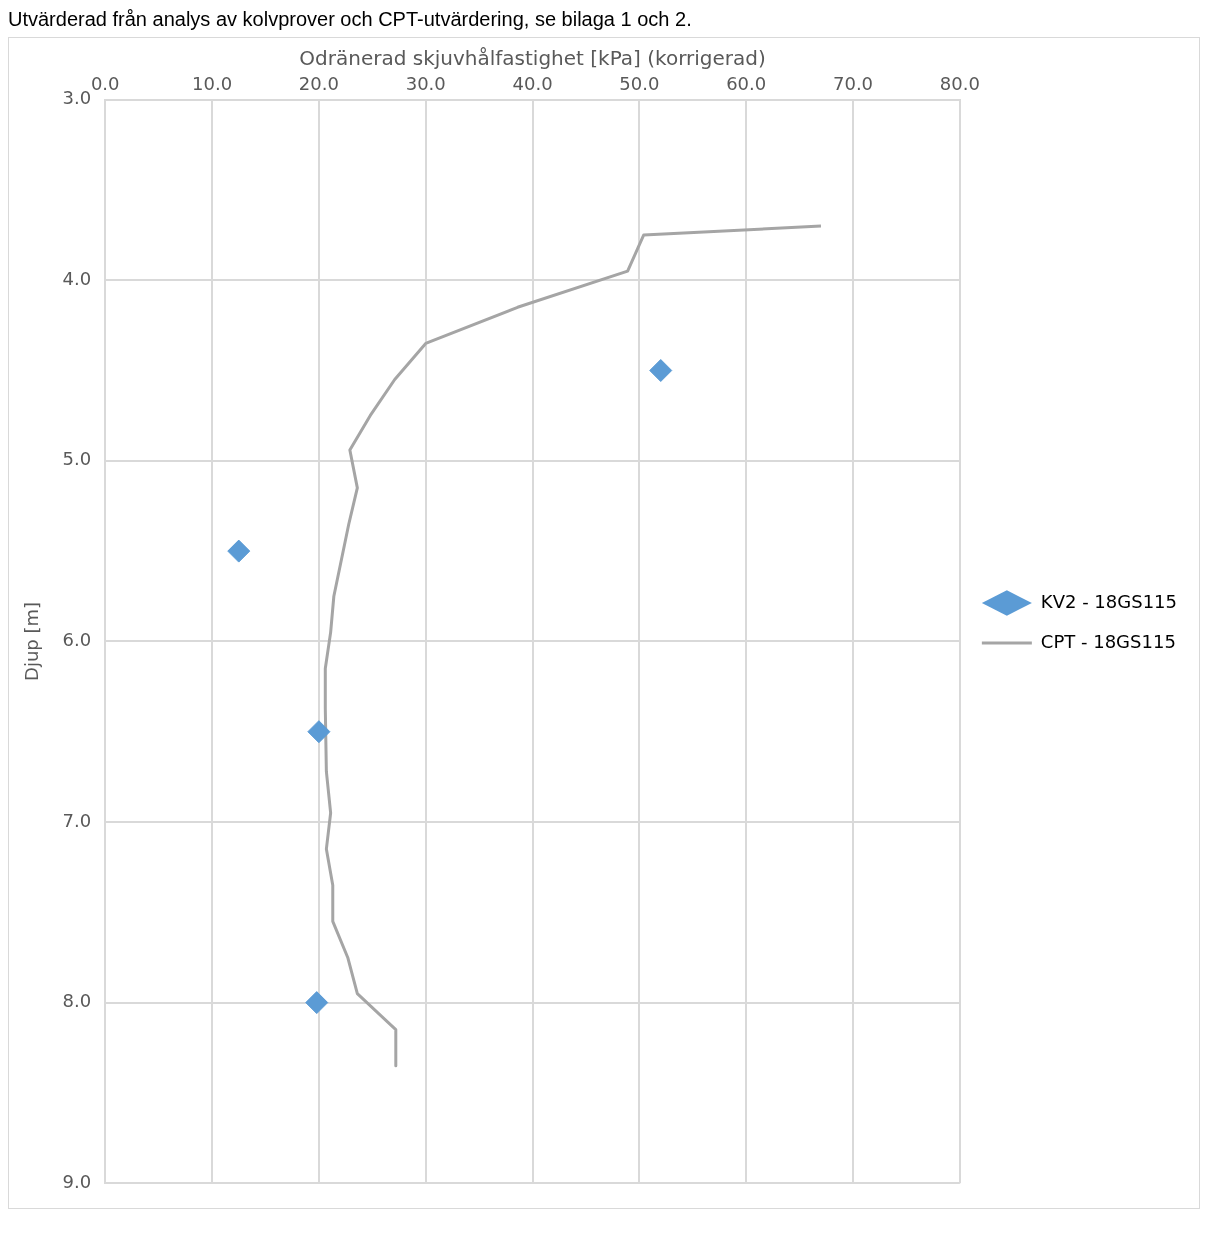 Image resolution: width=1211 pixels, height=1236 pixels. I want to click on y-tick-label: 6.0, so click(77, 640).